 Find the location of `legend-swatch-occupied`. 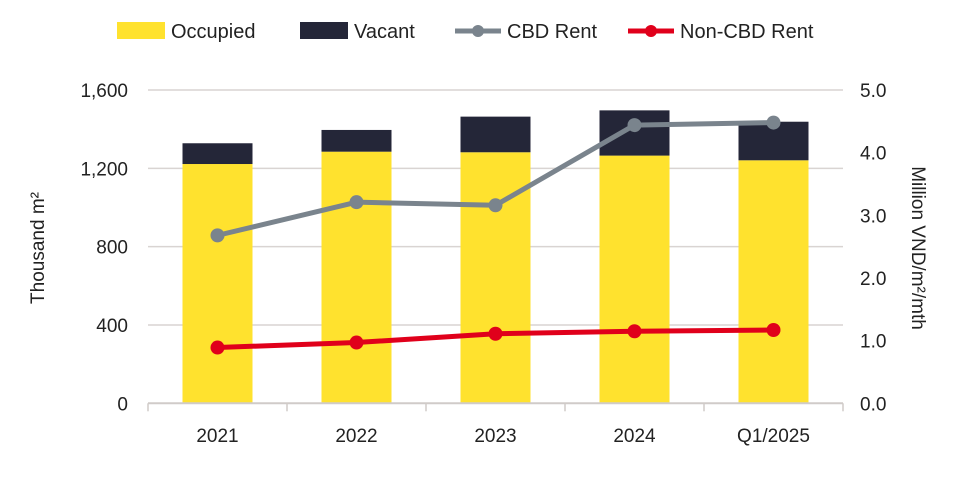

legend-swatch-occupied is located at coordinates (141, 30).